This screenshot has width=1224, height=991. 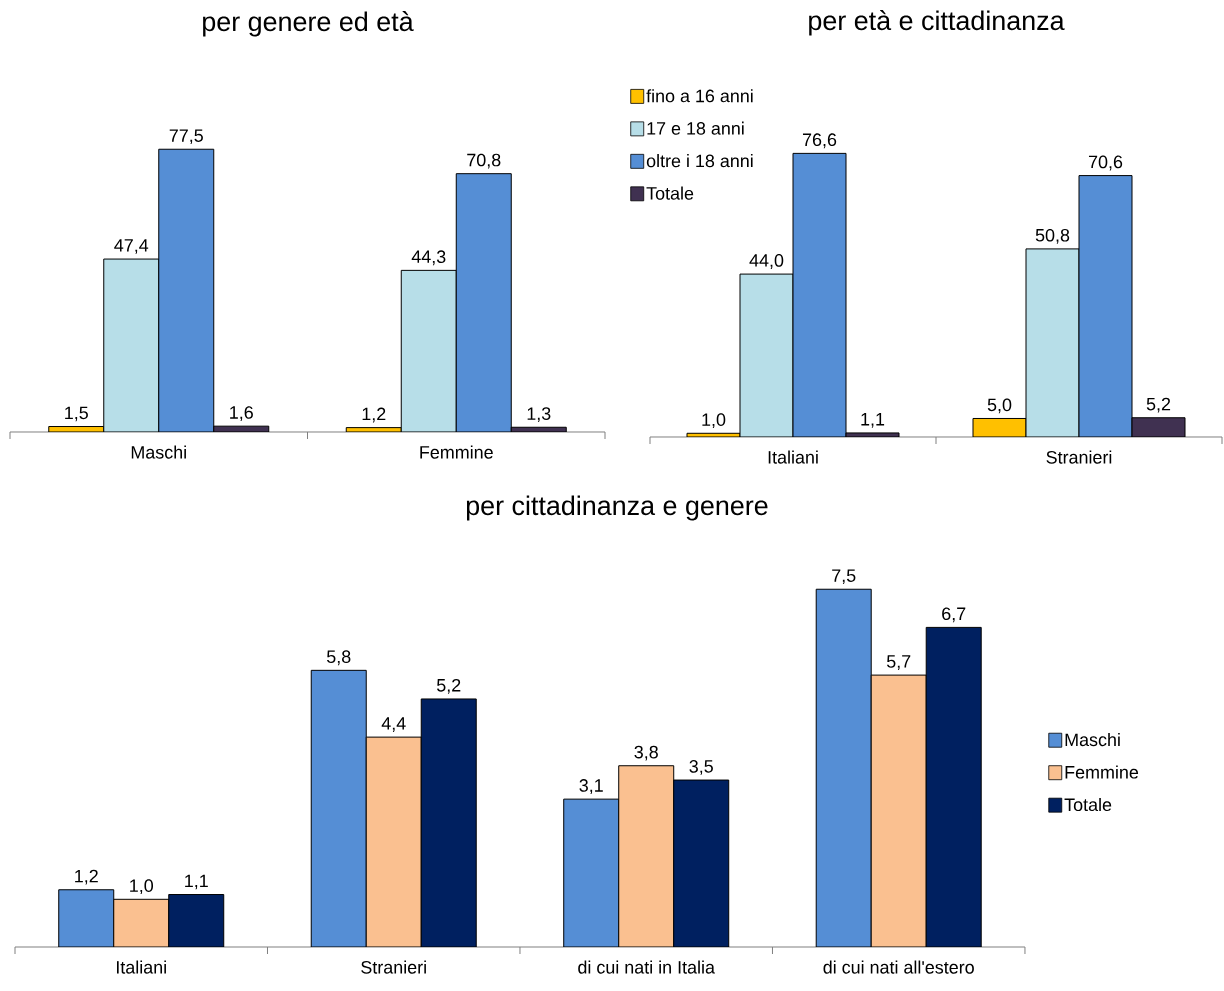 What do you see at coordinates (766, 261) in the screenshot?
I see `data-label: 44,0` at bounding box center [766, 261].